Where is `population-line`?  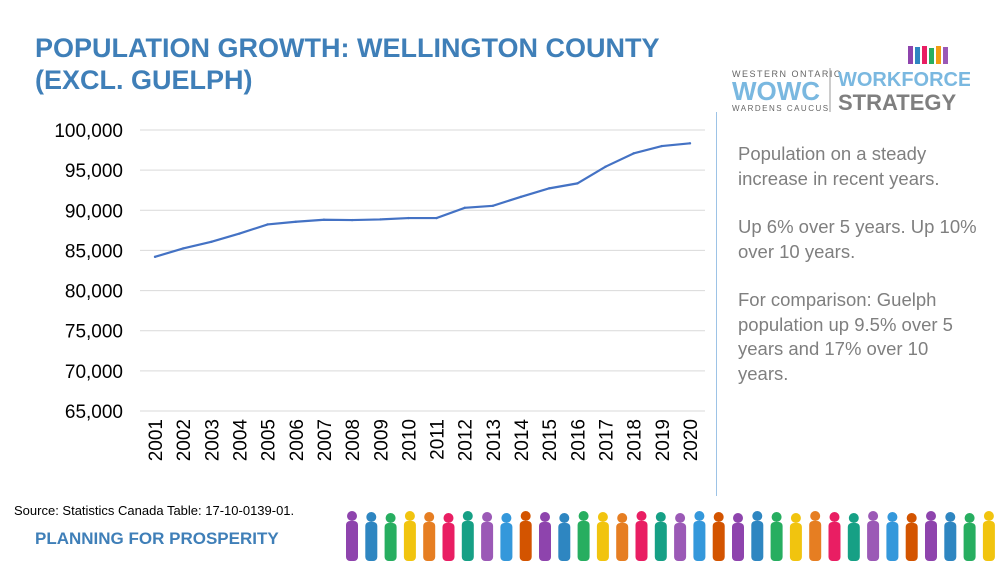
population-line is located at coordinates (422, 200).